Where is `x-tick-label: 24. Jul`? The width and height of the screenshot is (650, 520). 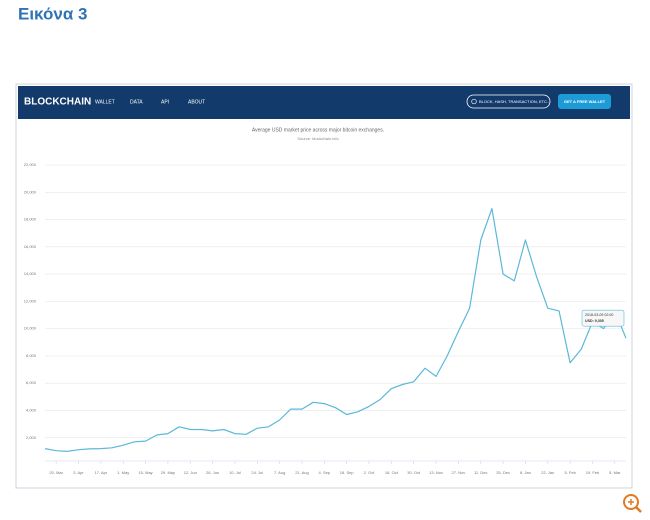 x-tick-label: 24. Jul is located at coordinates (257, 472).